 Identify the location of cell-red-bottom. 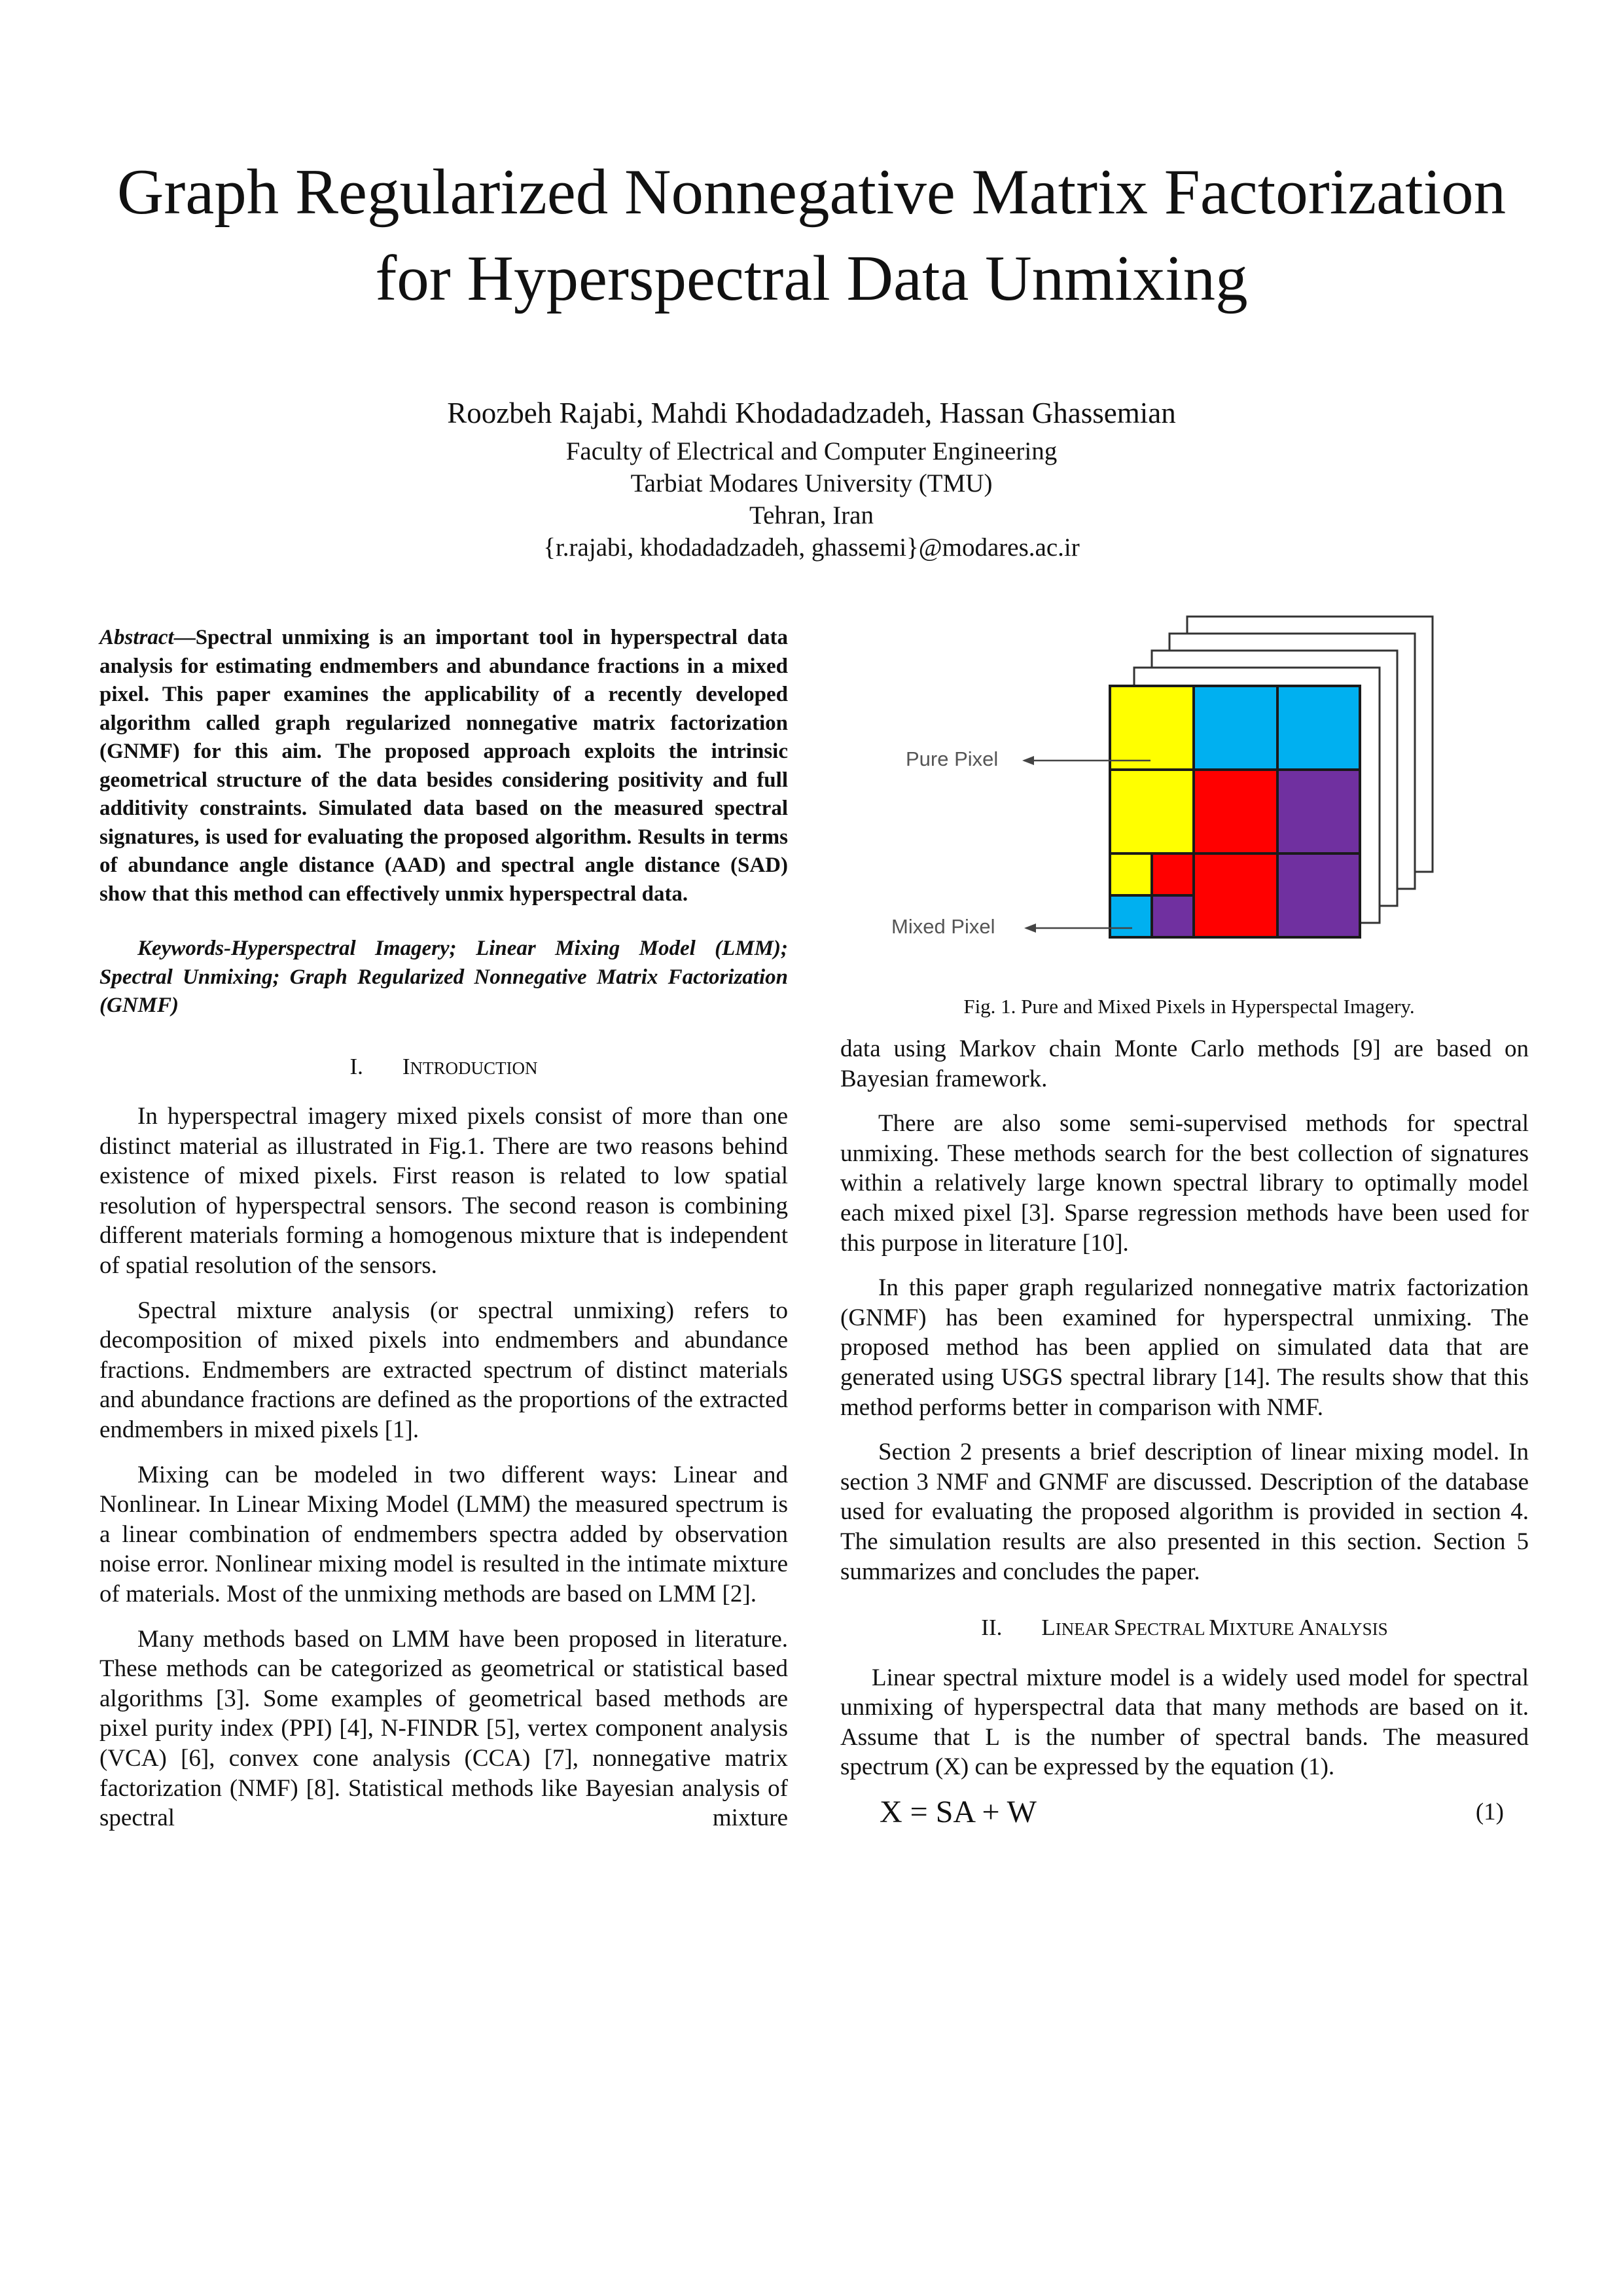
(1235, 895).